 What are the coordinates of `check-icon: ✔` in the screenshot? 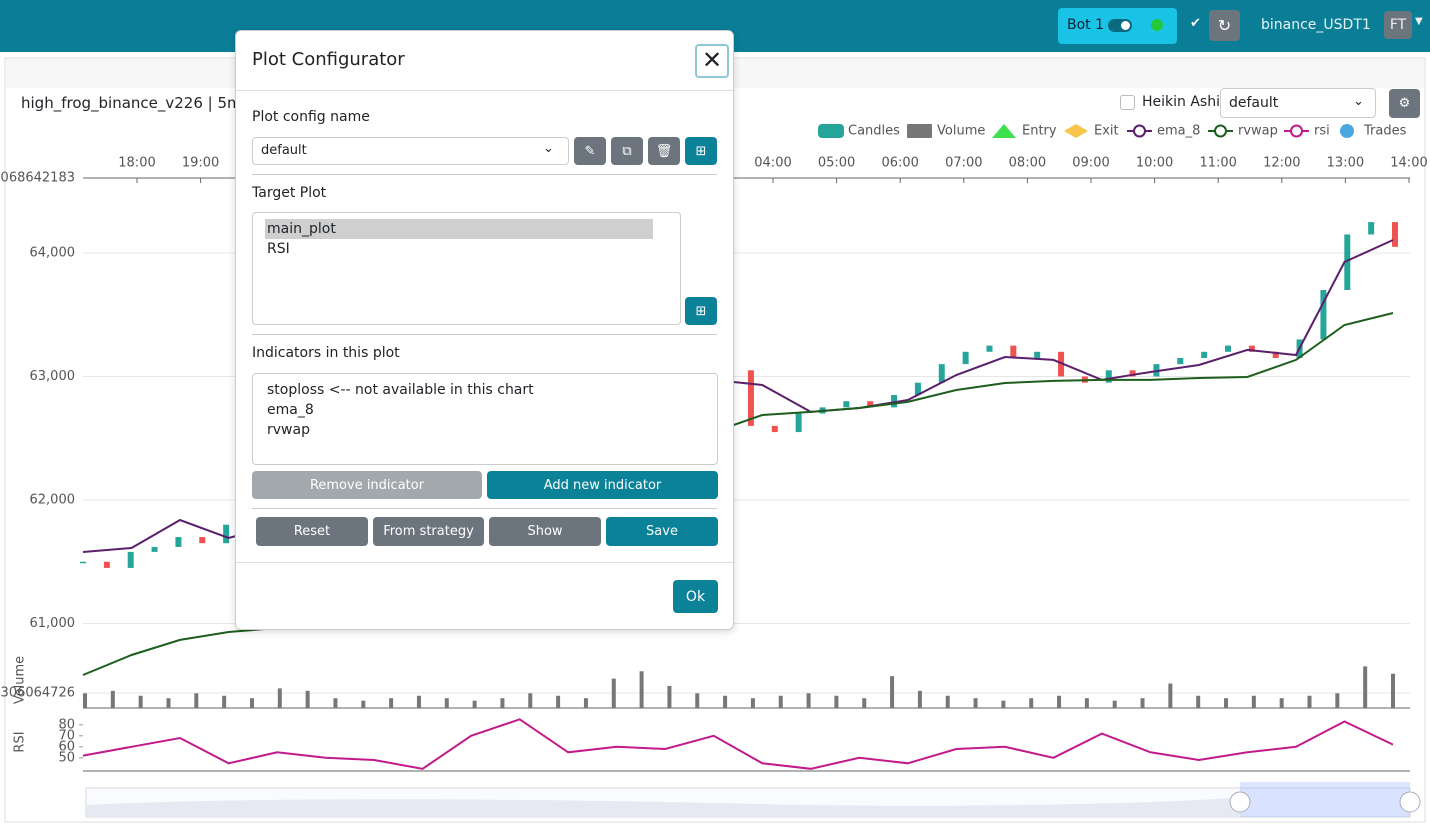 It's located at (1195, 23).